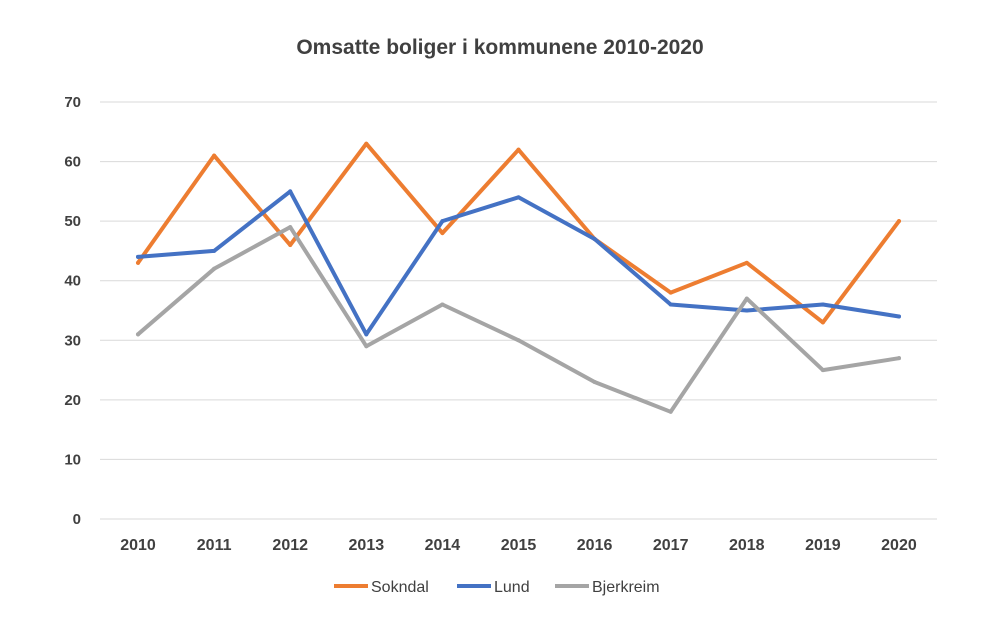 Image resolution: width=997 pixels, height=633 pixels. I want to click on x-tick-label: 2020, so click(899, 545).